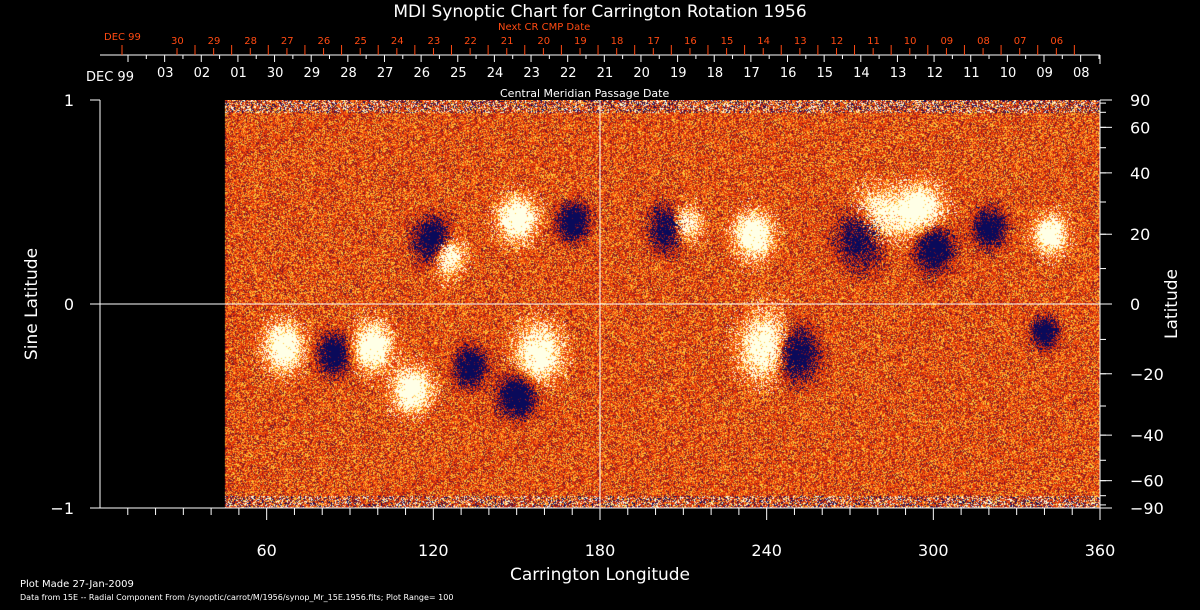 The width and height of the screenshot is (1200, 610). I want to click on x-tick-label: 360, so click(1100, 550).